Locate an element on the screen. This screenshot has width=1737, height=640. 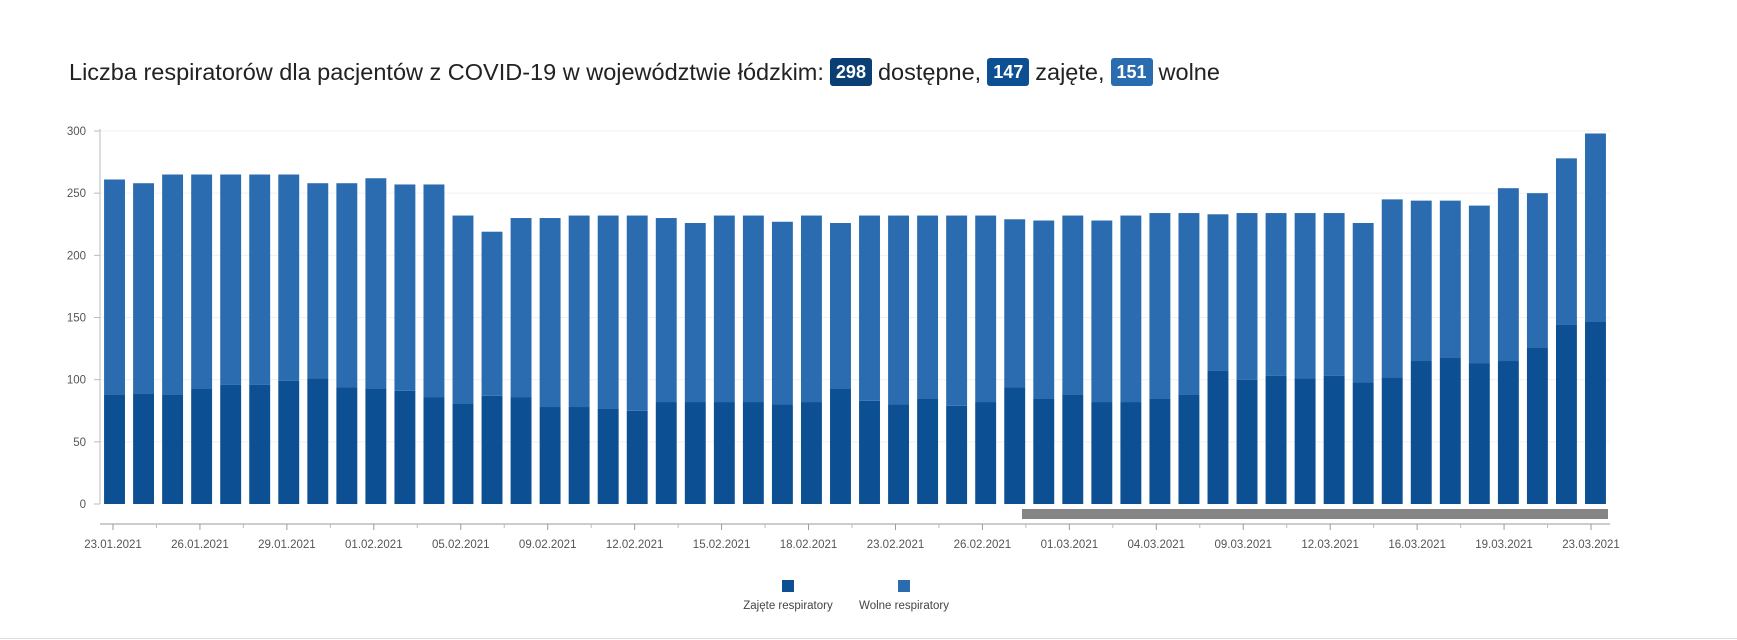
x-tick-label: 04.03.2021 is located at coordinates (1157, 545).